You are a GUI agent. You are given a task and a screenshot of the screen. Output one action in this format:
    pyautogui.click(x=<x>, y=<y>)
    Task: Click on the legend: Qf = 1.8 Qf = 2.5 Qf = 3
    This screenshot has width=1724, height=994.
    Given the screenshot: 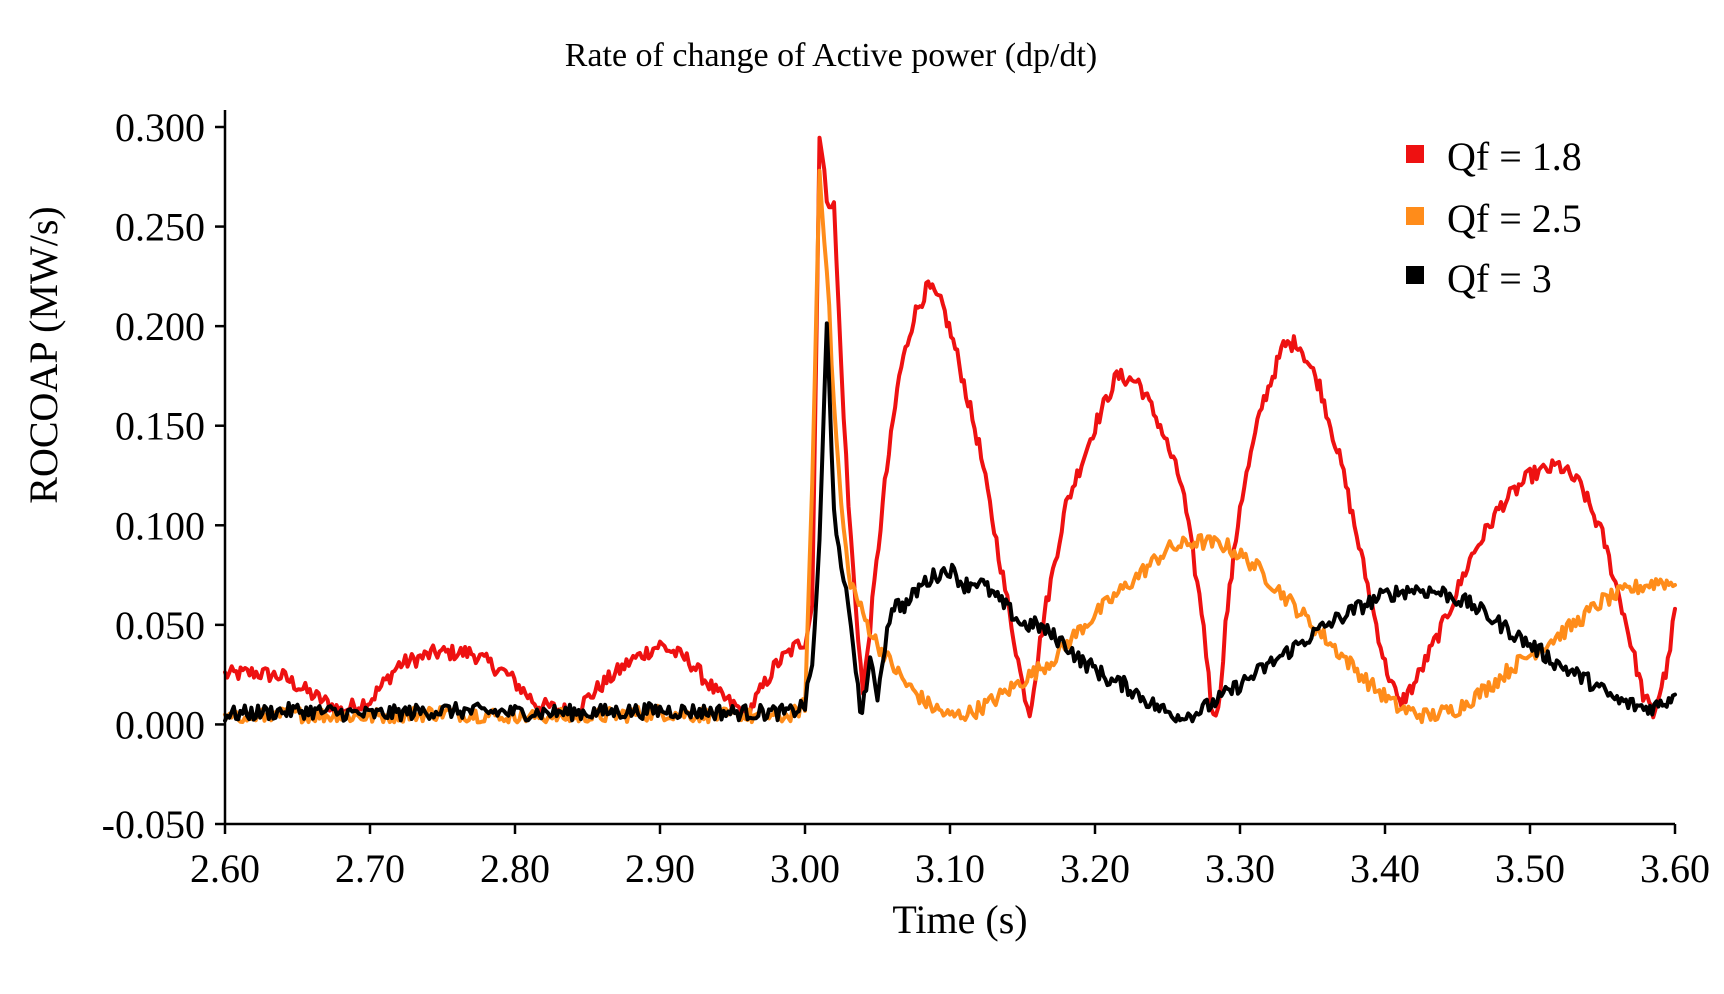 What is the action you would take?
    pyautogui.click(x=1494, y=217)
    